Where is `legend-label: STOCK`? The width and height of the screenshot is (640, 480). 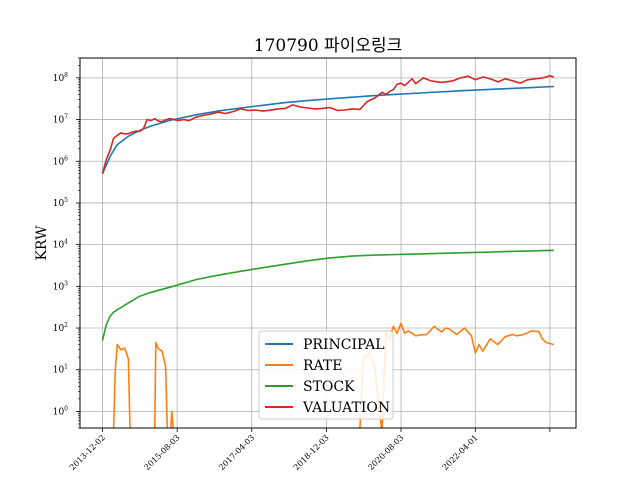 legend-label: STOCK is located at coordinates (329, 387).